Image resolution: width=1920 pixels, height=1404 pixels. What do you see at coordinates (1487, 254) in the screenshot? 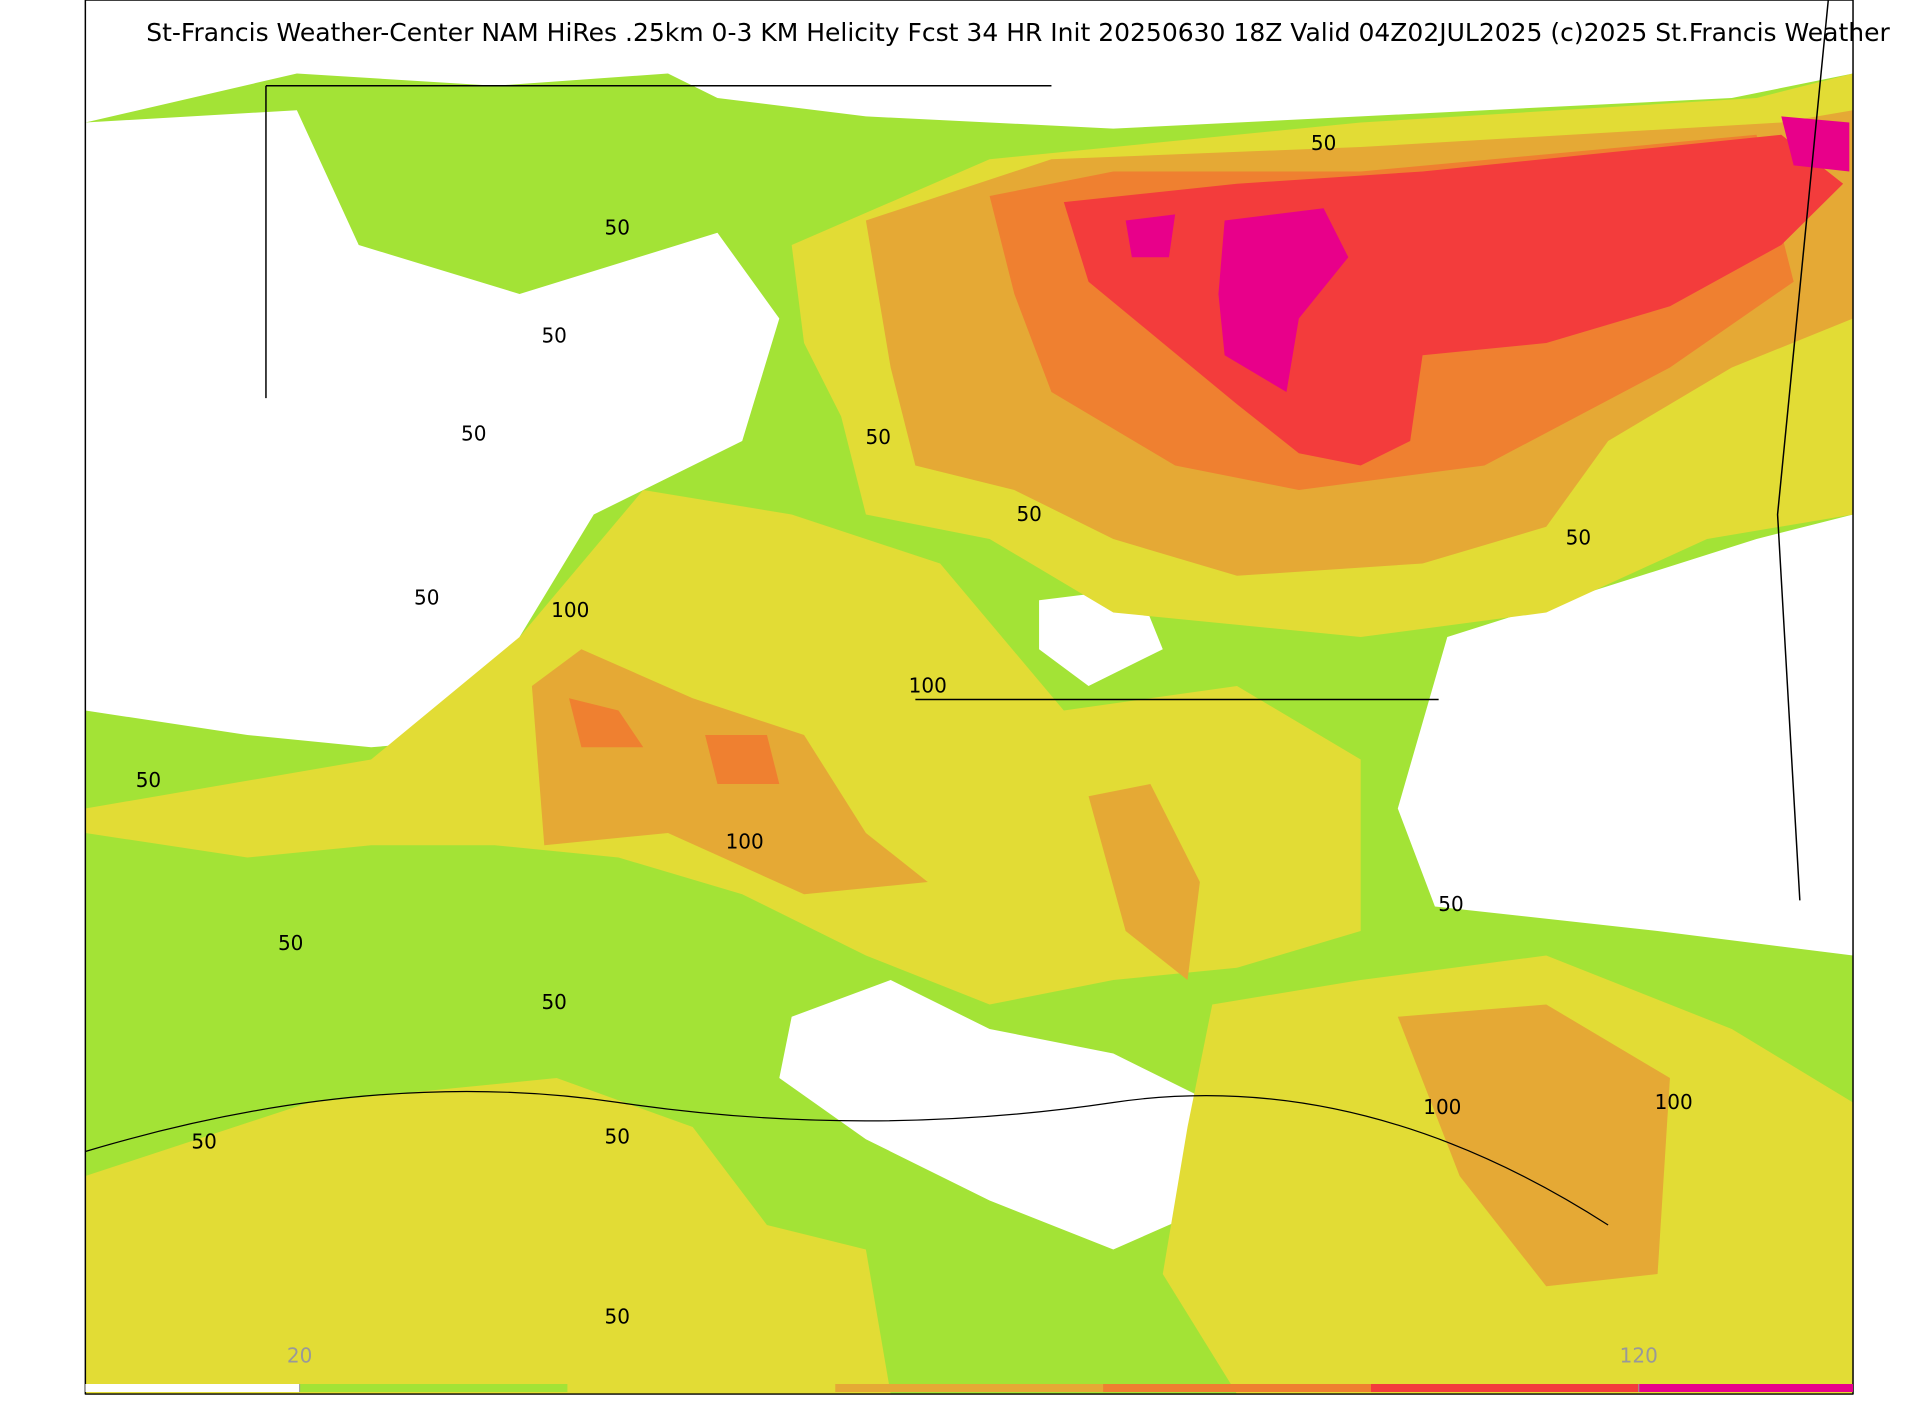
I see `extreme-helicity-areas` at bounding box center [1487, 254].